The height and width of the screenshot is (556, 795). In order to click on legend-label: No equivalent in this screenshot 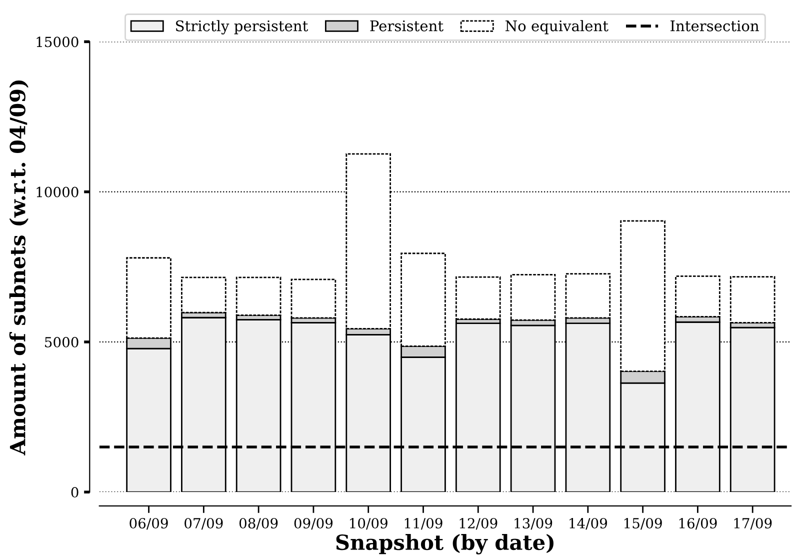, I will do `click(557, 27)`.